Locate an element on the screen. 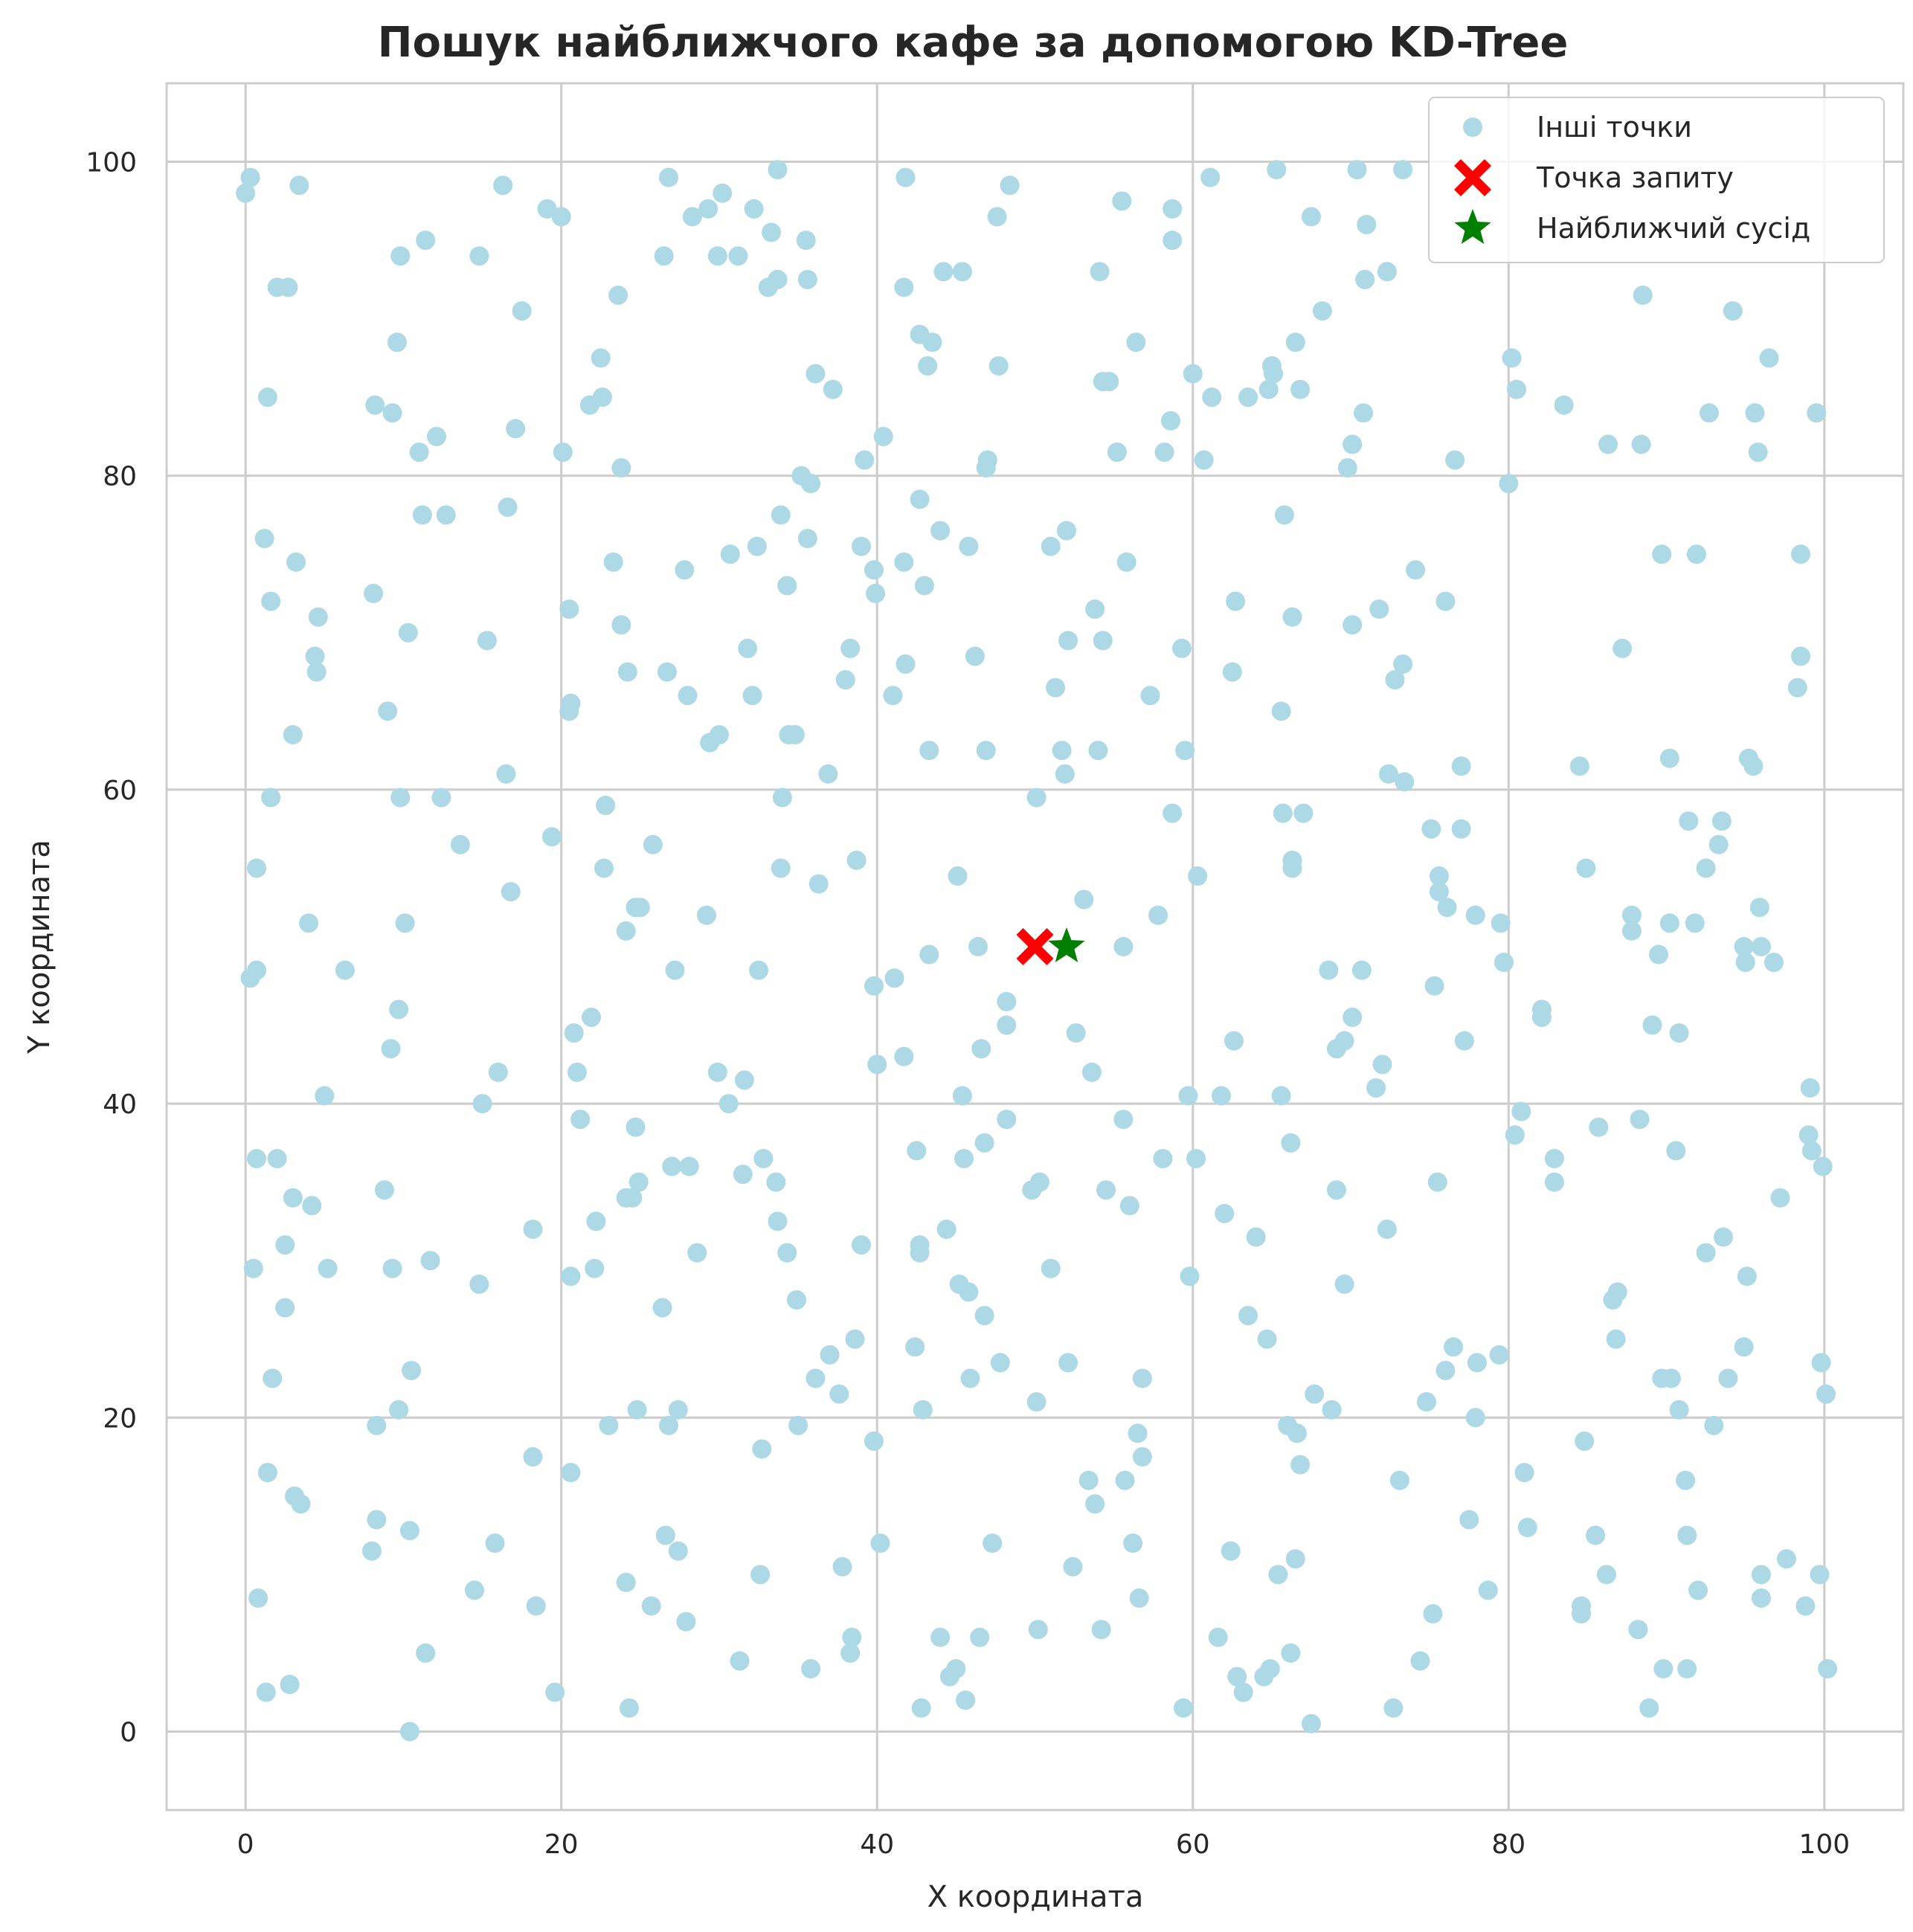 This screenshot has width=1913, height=1932. y-tick-label: 40 is located at coordinates (120, 1104).